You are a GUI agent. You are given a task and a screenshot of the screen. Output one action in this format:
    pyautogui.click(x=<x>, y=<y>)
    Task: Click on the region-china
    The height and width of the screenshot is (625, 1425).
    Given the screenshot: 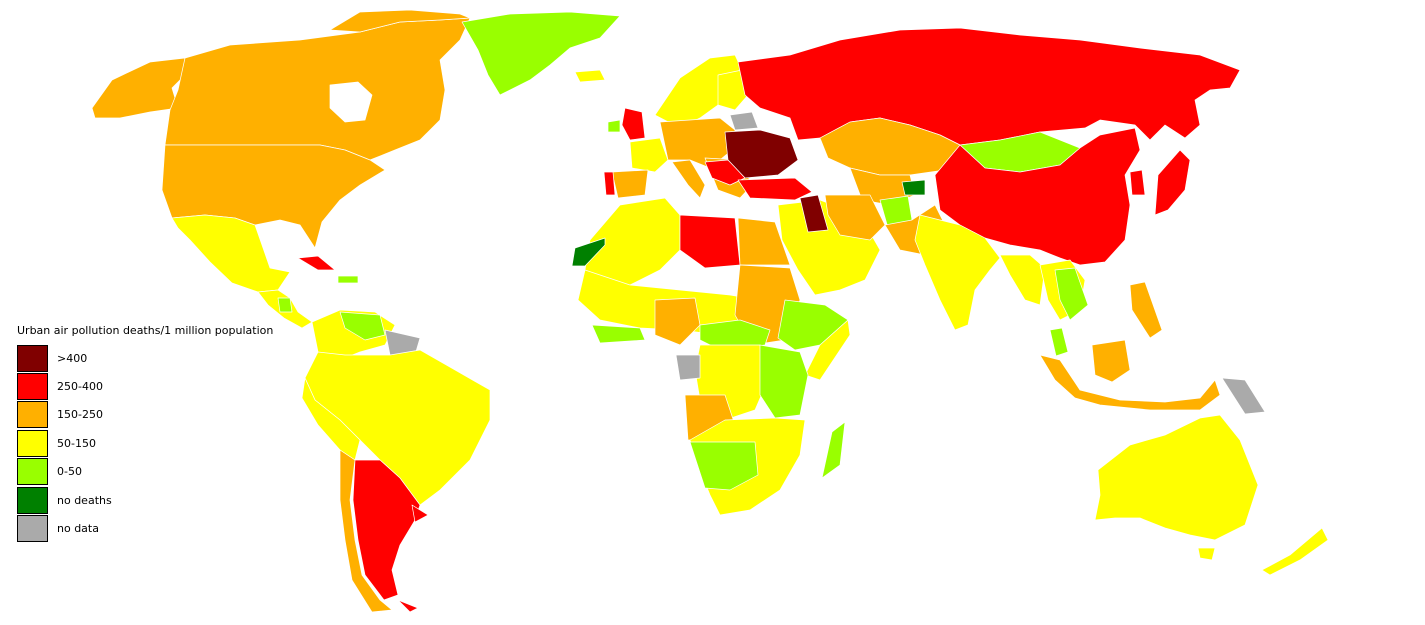 What is the action you would take?
    pyautogui.click(x=1037, y=196)
    